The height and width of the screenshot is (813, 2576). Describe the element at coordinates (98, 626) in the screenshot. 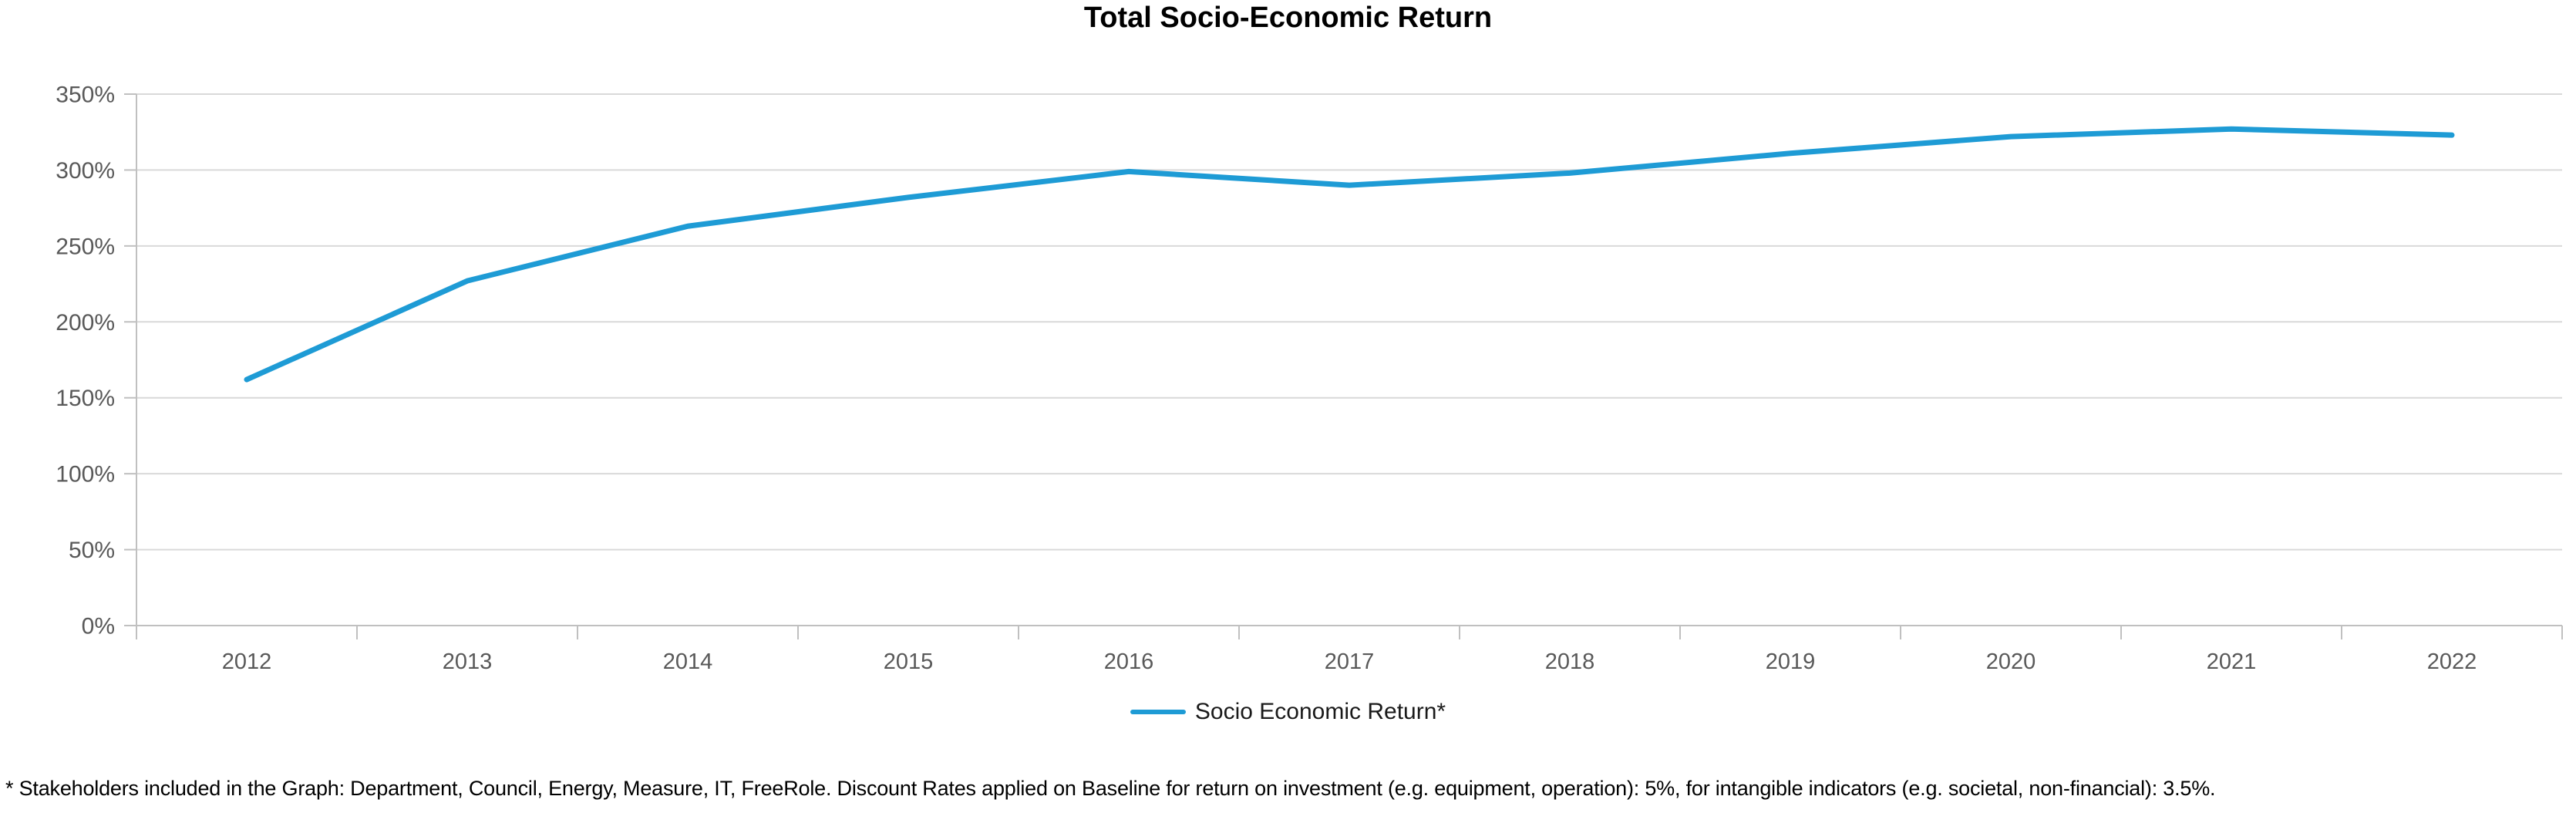

I see `y-tick-label: 0%` at that location.